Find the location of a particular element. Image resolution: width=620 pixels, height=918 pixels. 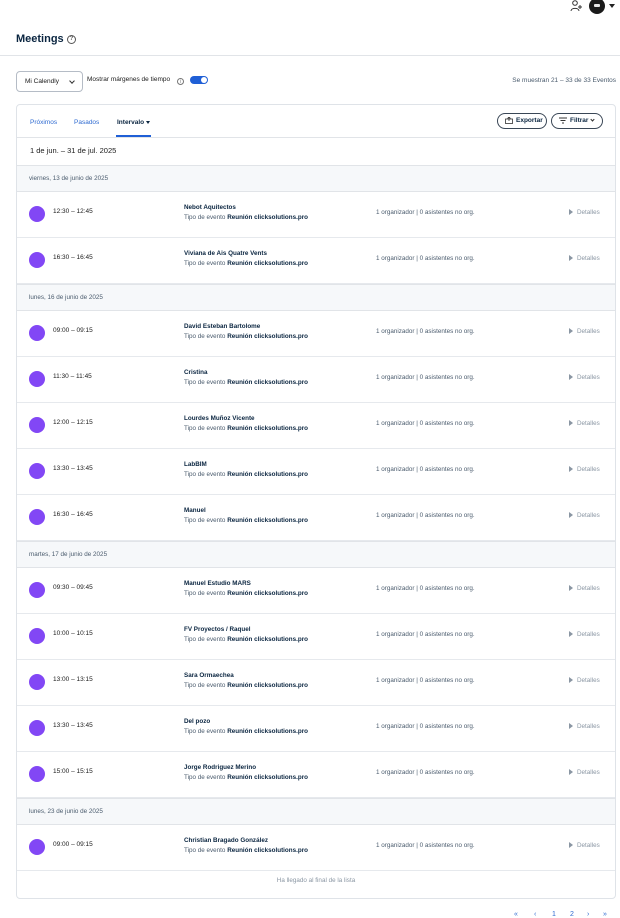

export-label: Exportar is located at coordinates (529, 120).